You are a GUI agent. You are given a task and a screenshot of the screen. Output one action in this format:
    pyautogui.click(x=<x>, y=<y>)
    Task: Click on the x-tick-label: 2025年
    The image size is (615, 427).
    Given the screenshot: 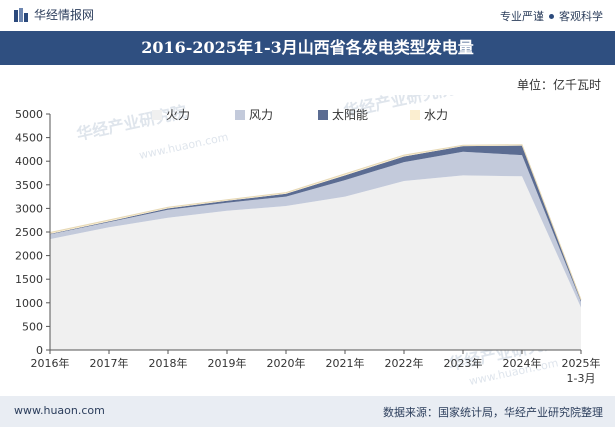 What is the action you would take?
    pyautogui.click(x=581, y=363)
    